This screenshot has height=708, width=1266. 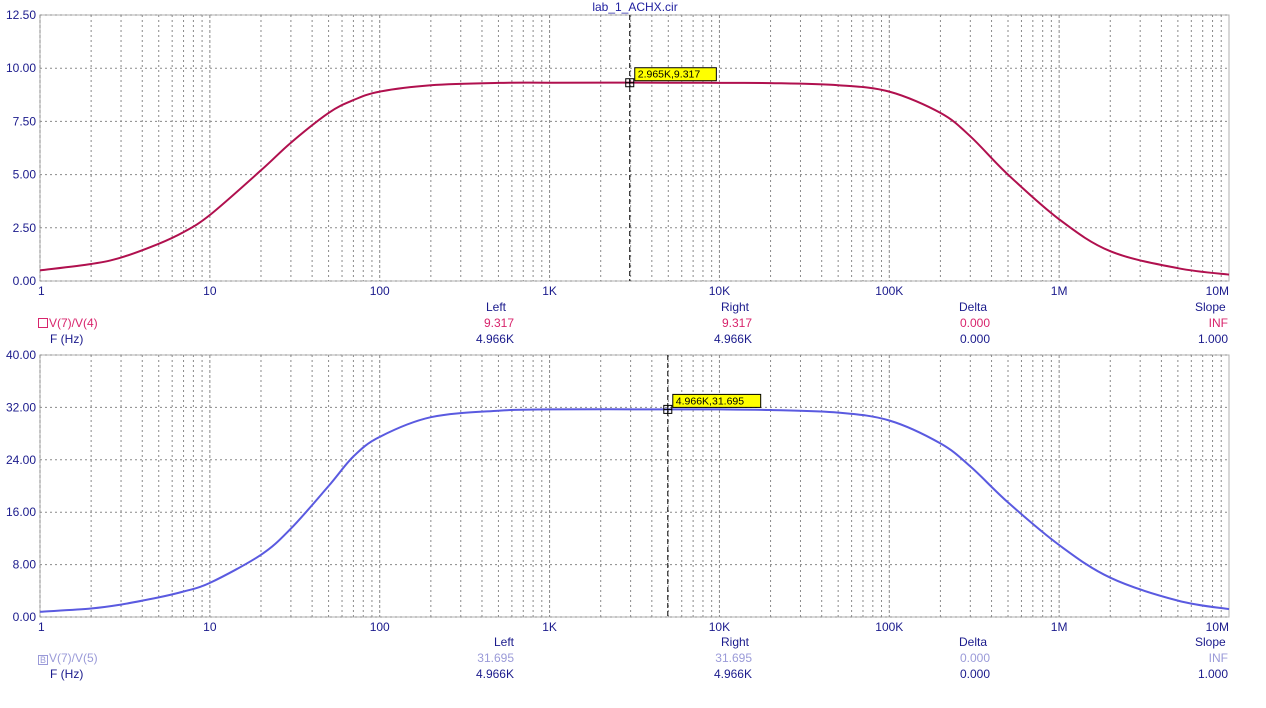 I want to click on readout-value-left: 31.695, so click(x=495, y=658).